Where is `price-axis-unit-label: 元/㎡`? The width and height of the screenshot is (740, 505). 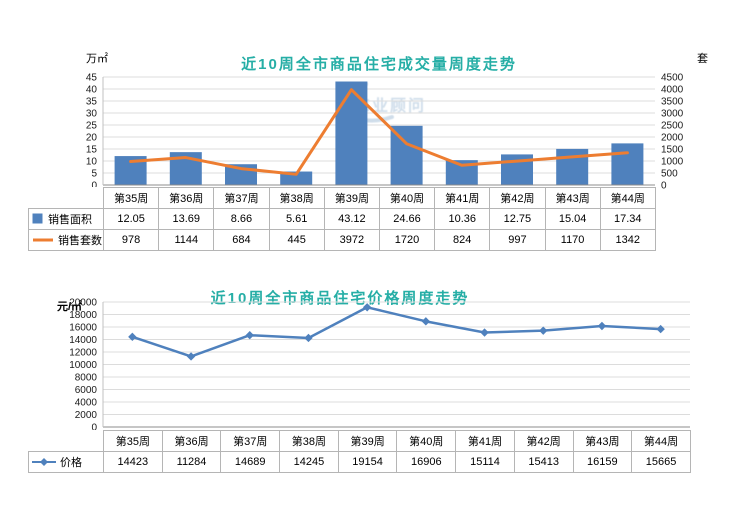
price-axis-unit-label: 元/㎡ is located at coordinates (70, 307).